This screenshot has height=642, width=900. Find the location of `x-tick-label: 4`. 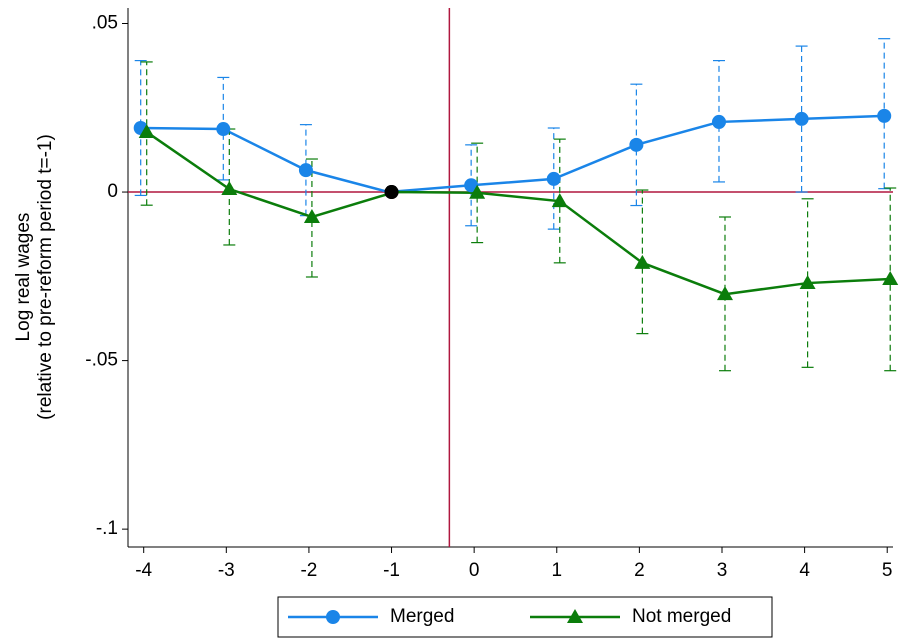

x-tick-label: 4 is located at coordinates (804, 570).